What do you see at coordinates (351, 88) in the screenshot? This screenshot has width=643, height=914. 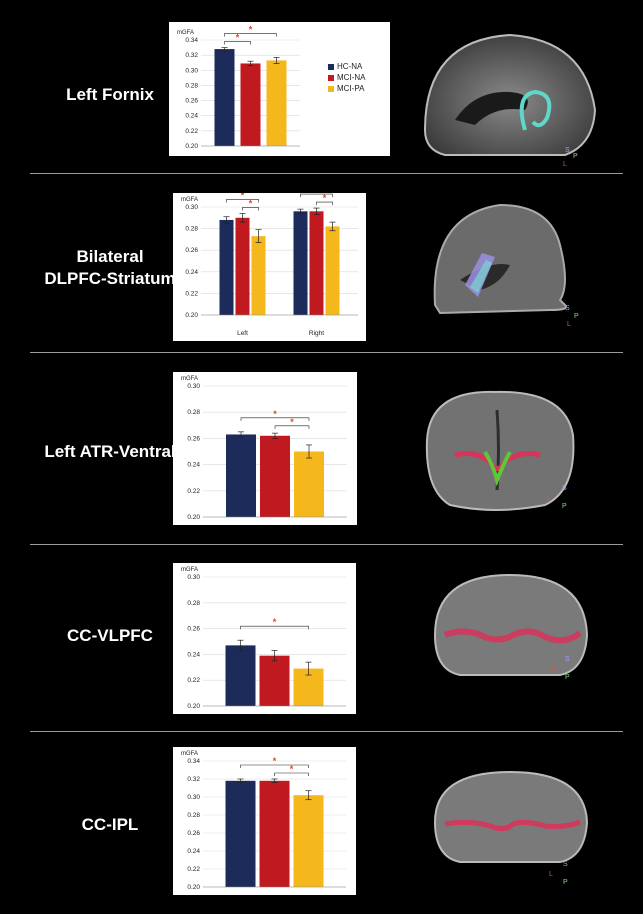 I see `legend-label: MCI-PA` at bounding box center [351, 88].